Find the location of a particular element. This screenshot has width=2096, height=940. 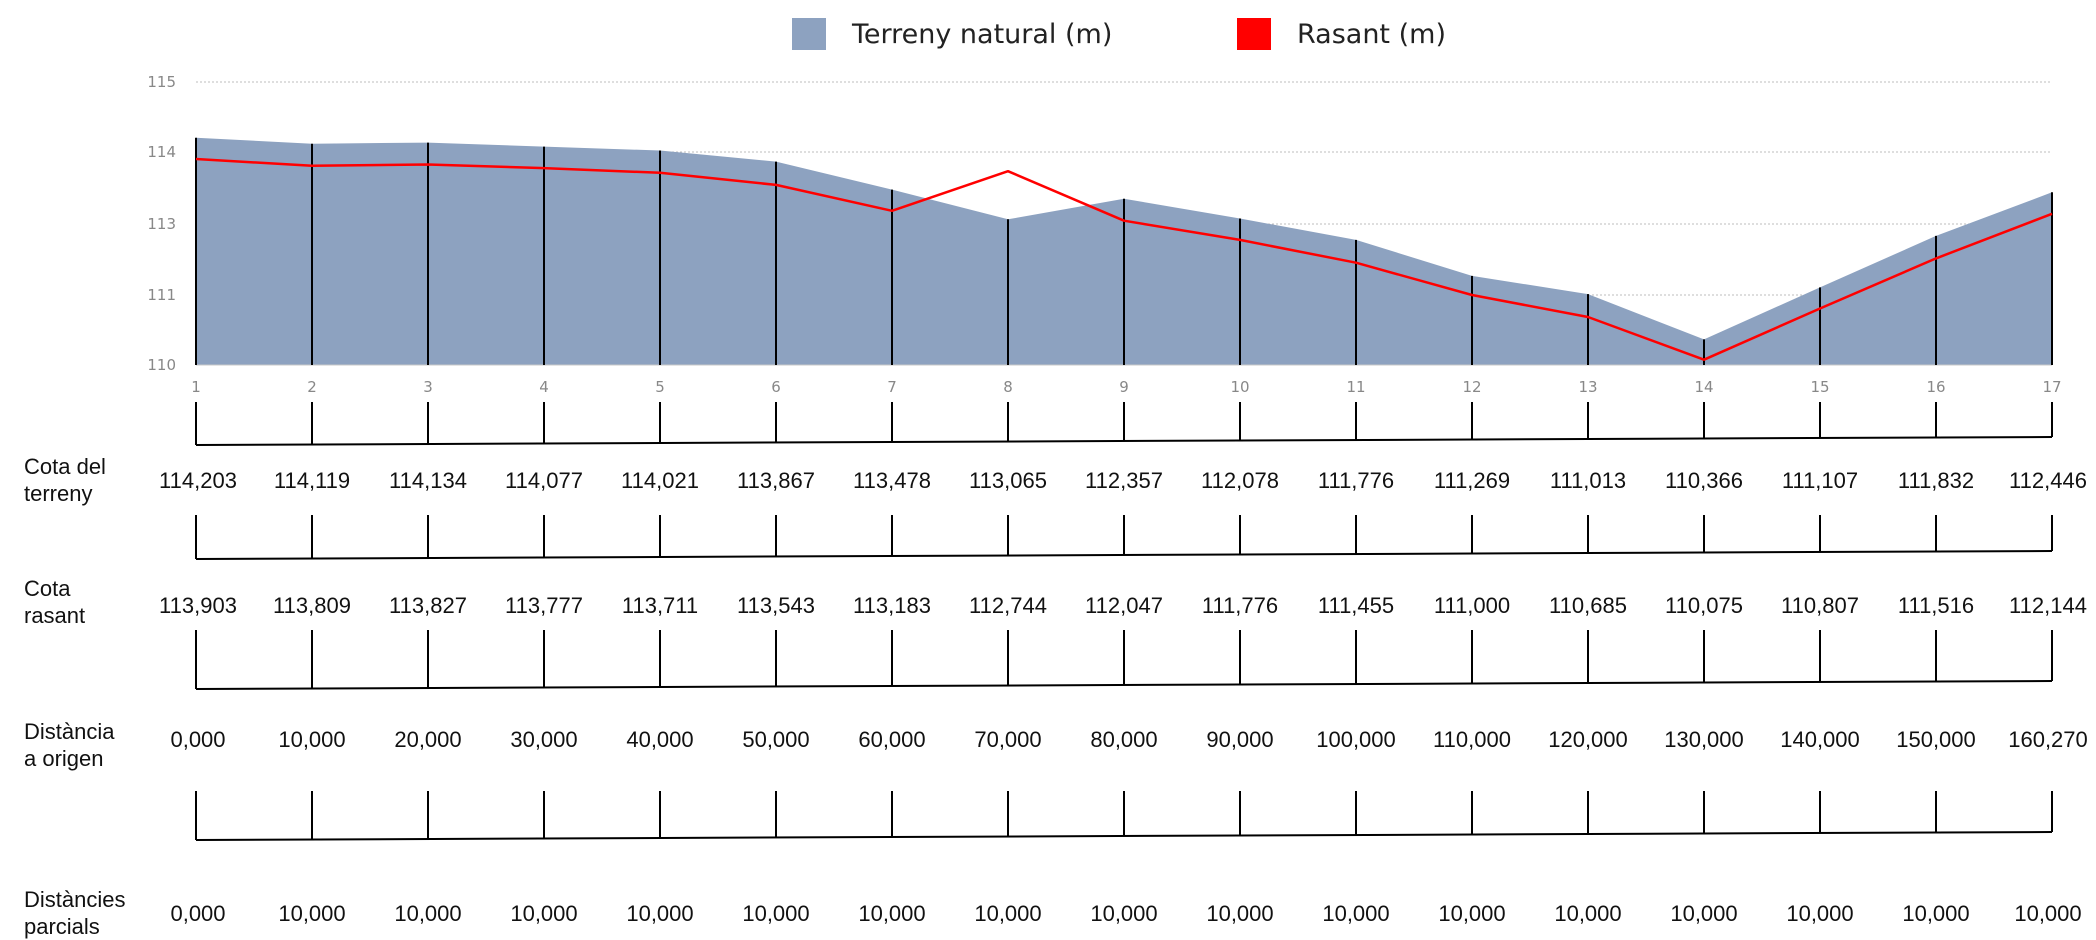

table-cell: 113,543 is located at coordinates (776, 605).